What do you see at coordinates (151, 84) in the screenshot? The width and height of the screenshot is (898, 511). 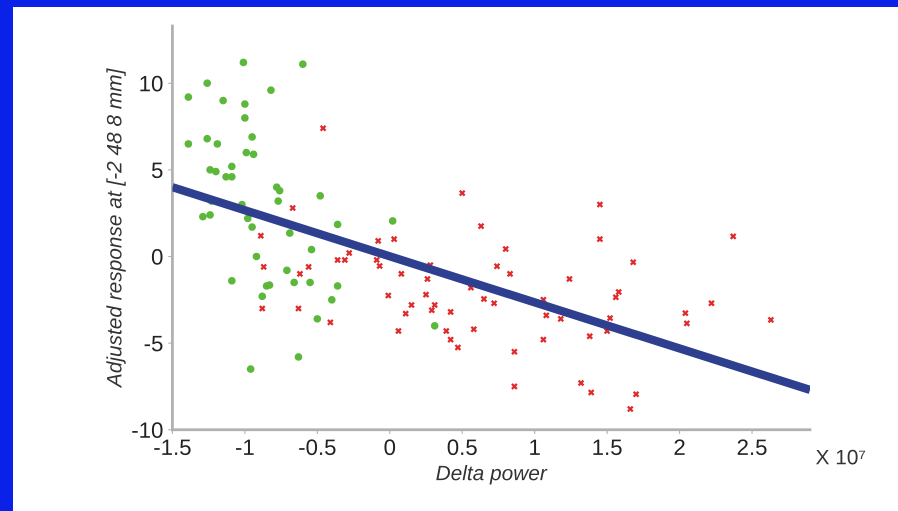 I see `y-tick-label: 10` at bounding box center [151, 84].